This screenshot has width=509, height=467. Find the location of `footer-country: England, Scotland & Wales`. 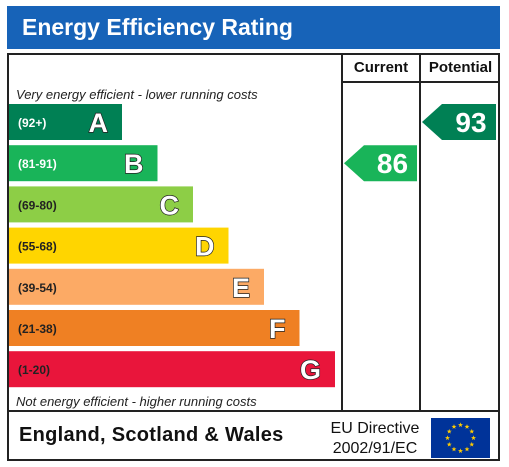

footer-country: England, Scotland & Wales is located at coordinates (151, 435).